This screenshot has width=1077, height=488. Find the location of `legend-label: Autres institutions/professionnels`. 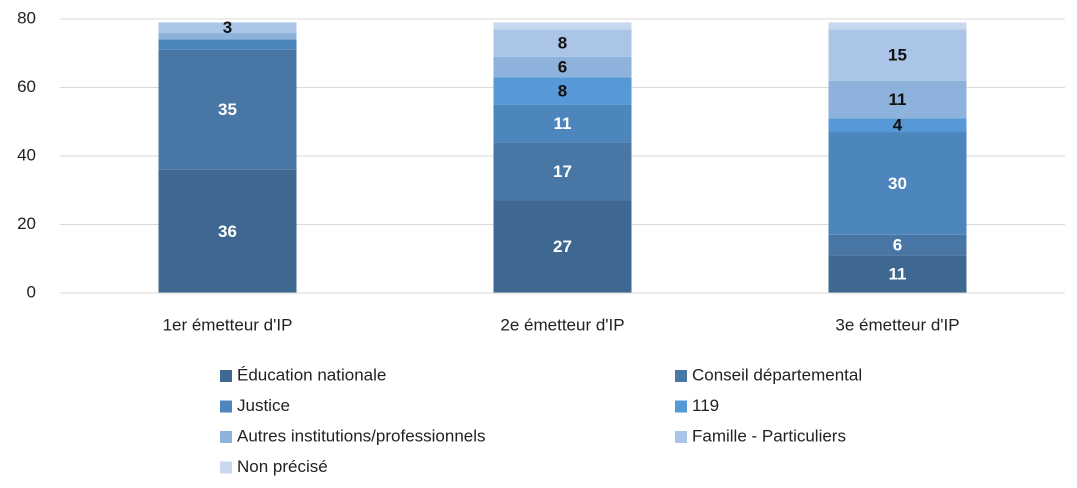

legend-label: Autres institutions/professionnels is located at coordinates (361, 435).